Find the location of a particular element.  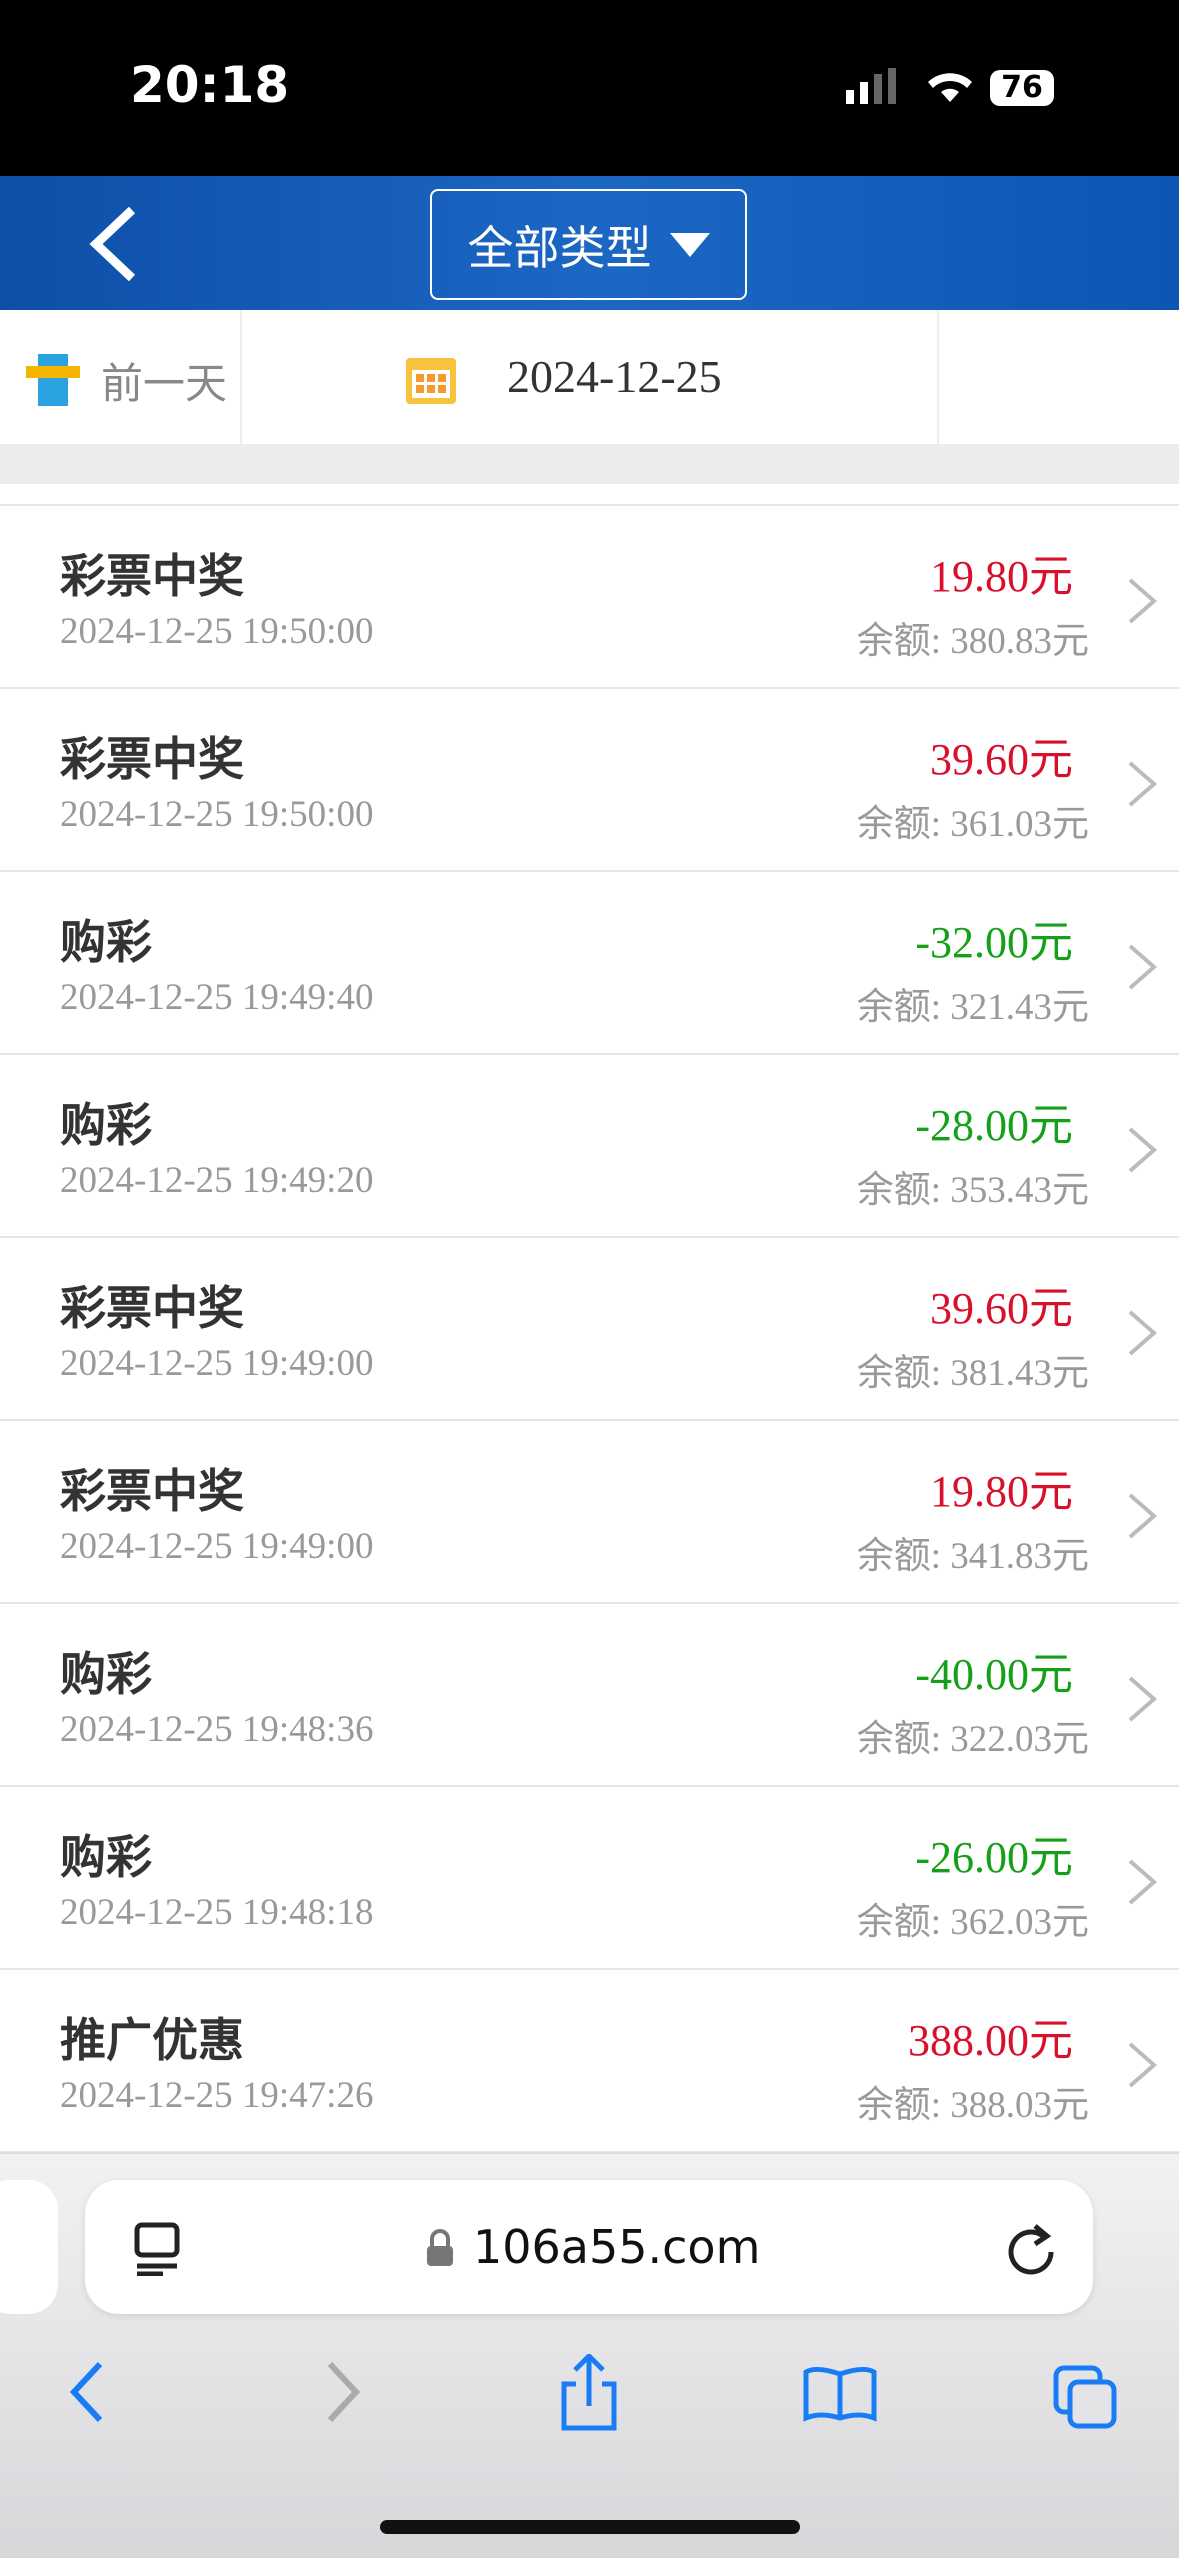

back-button is located at coordinates (112, 244).